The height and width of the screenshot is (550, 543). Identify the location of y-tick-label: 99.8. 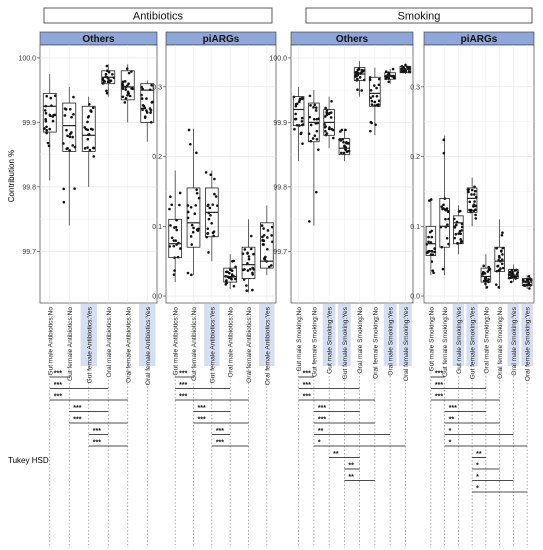
(29, 187).